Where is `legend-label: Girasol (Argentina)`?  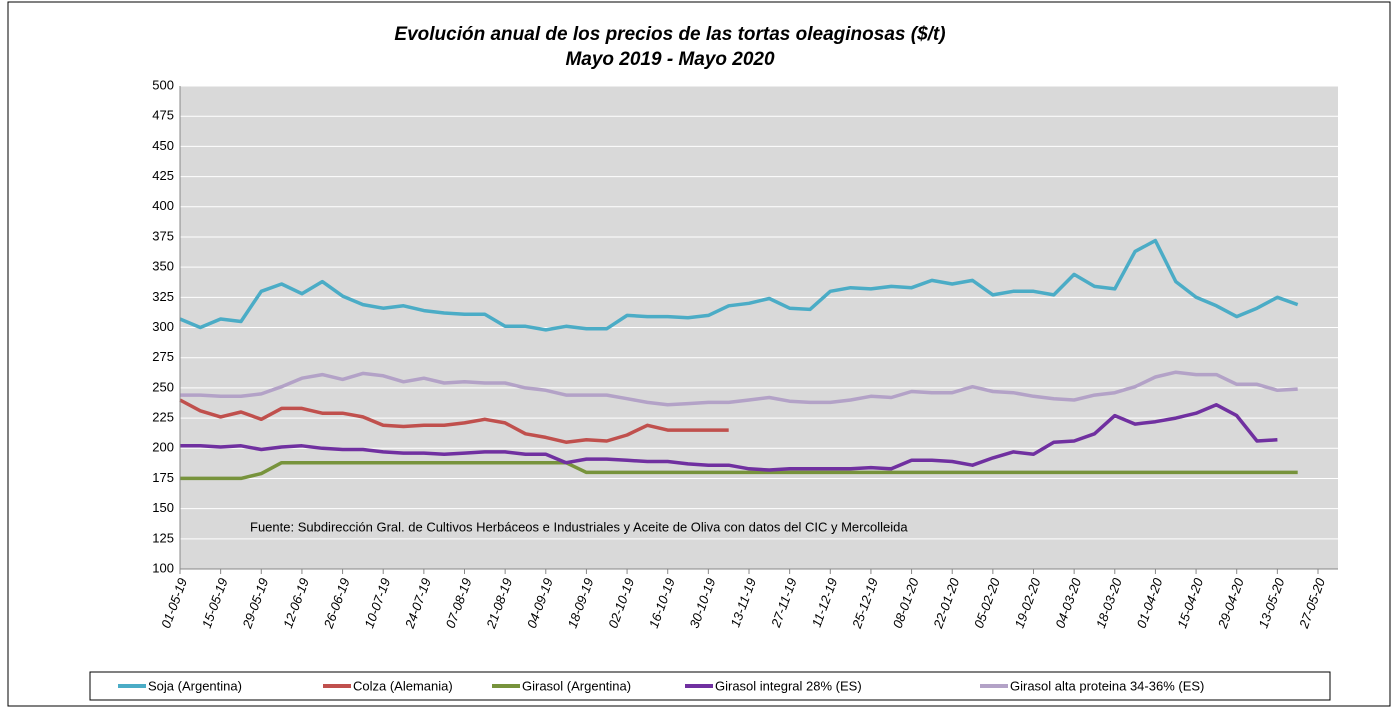
legend-label: Girasol (Argentina) is located at coordinates (576, 685).